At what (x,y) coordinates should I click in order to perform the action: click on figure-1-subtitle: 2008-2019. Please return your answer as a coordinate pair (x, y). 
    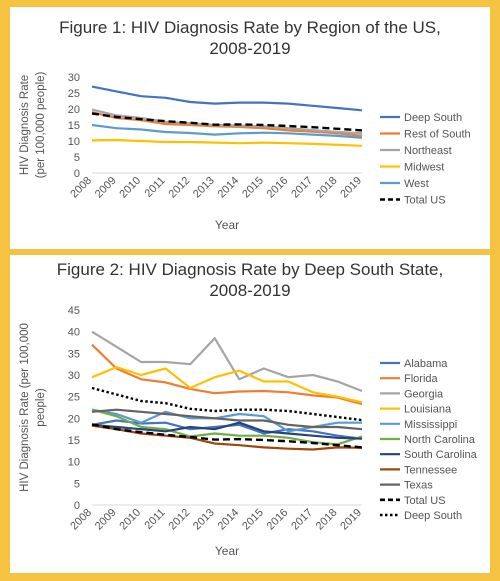
    Looking at the image, I should click on (250, 48).